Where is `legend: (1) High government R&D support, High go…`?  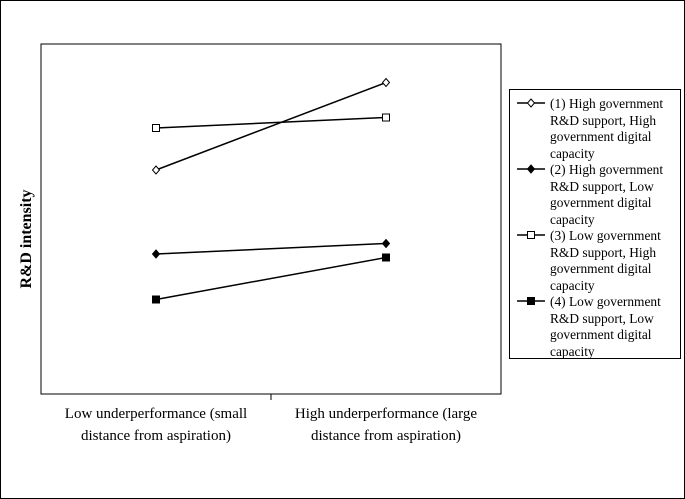 legend: (1) High government R&D support, High go… is located at coordinates (595, 224).